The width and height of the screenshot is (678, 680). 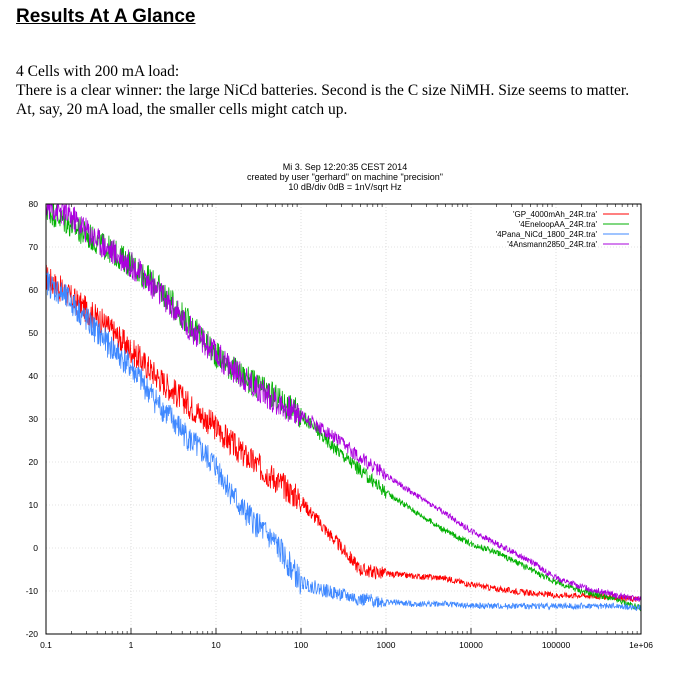 I want to click on y-tick-label: 60, so click(x=34, y=290).